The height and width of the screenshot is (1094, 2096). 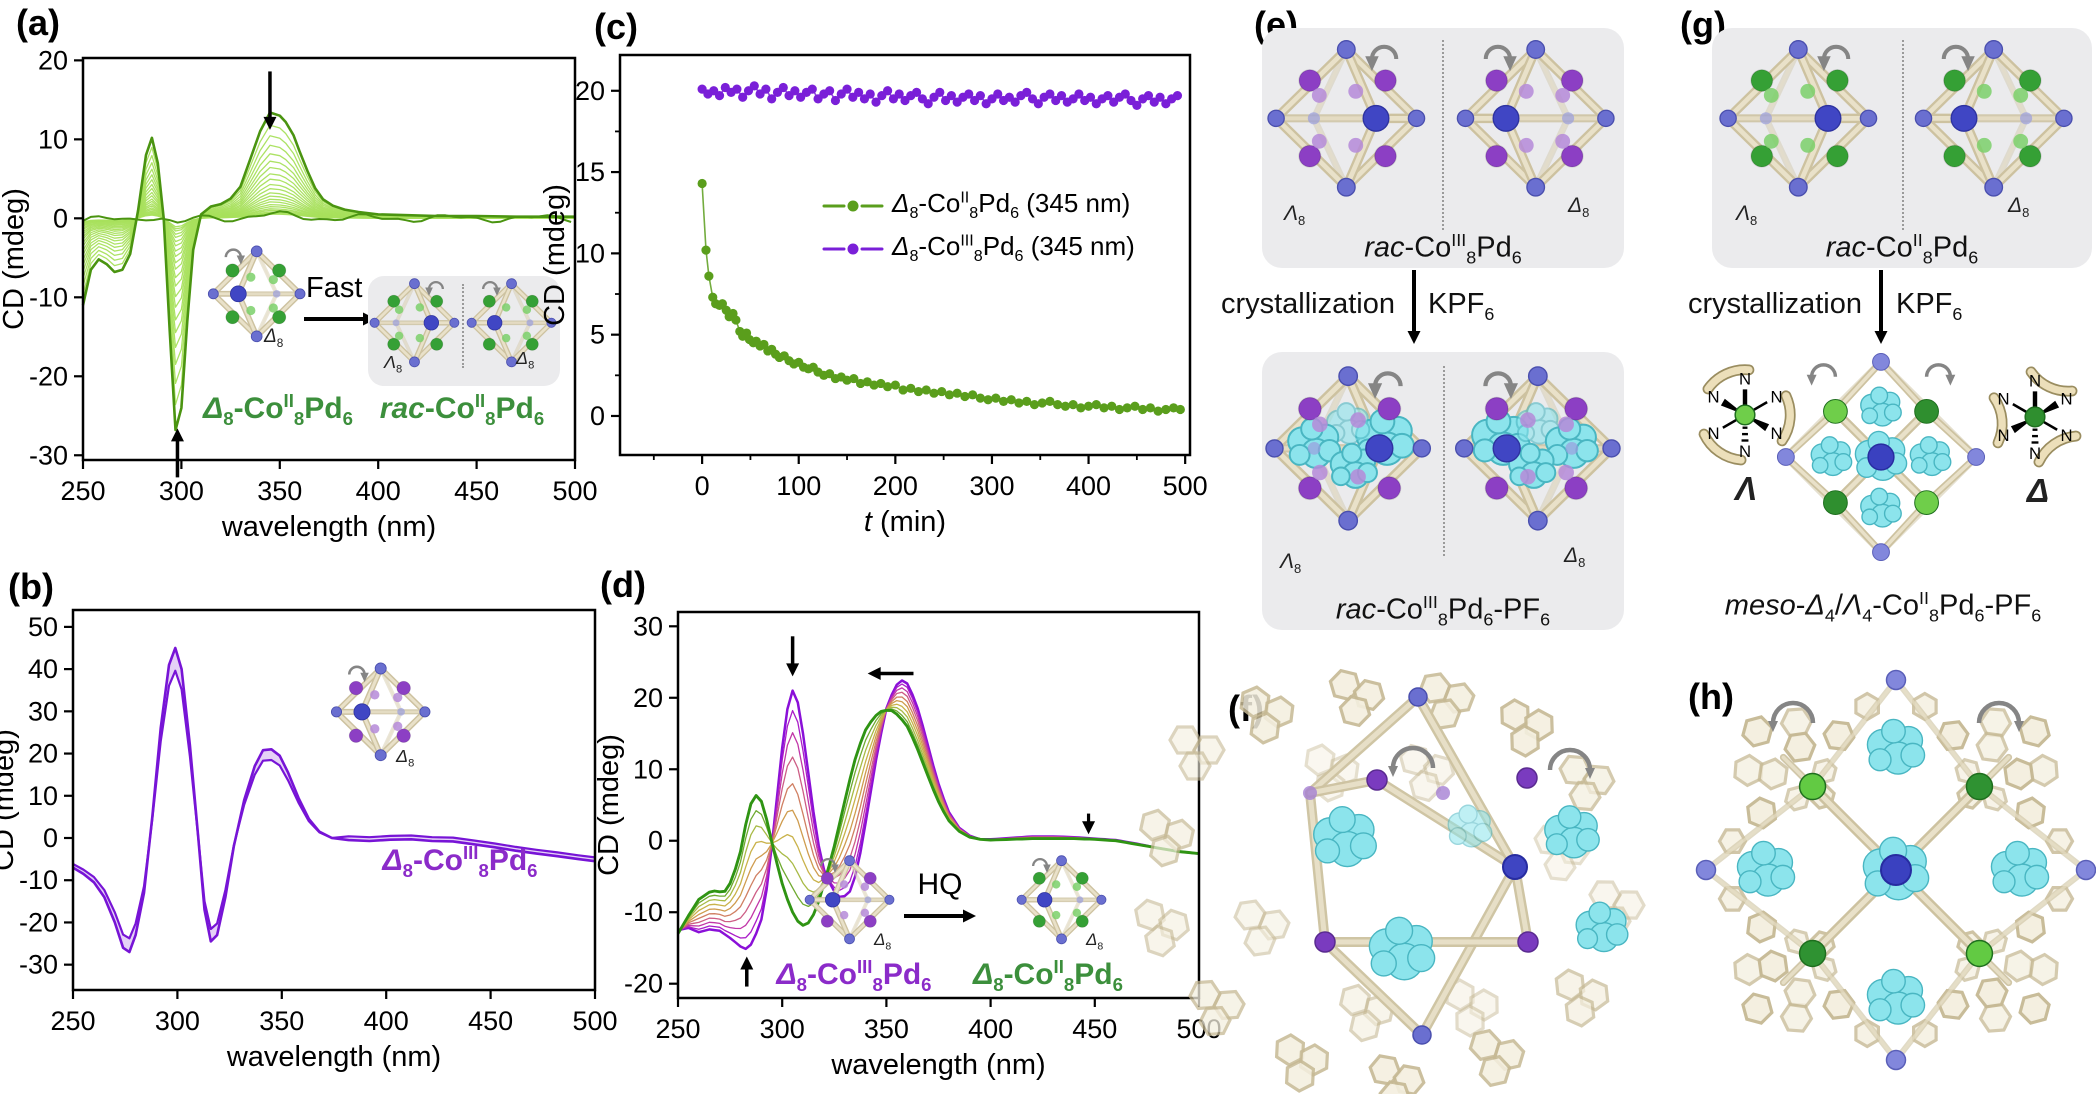 What do you see at coordinates (1013, 248) in the screenshot?
I see `legend-text-coiii: Δ8-CoIII8Pd6 (345 nm)` at bounding box center [1013, 248].